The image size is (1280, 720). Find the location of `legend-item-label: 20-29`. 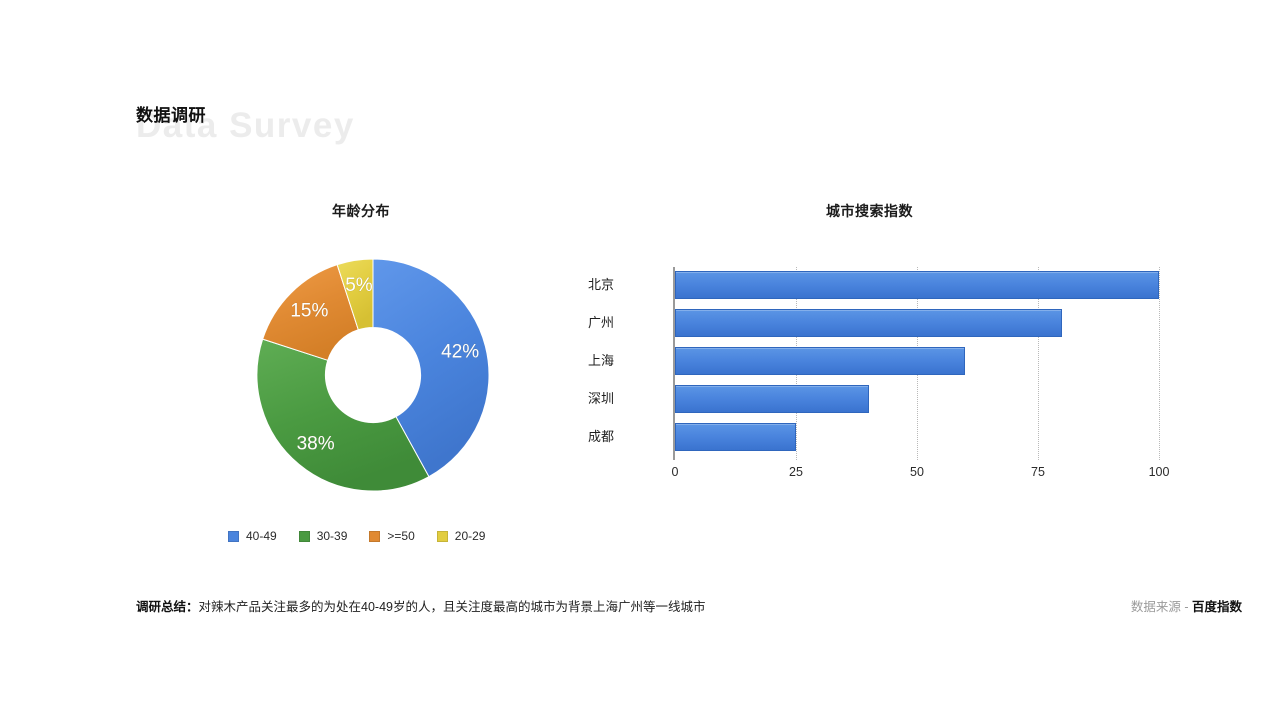

legend-item-label: 20-29 is located at coordinates (470, 536).